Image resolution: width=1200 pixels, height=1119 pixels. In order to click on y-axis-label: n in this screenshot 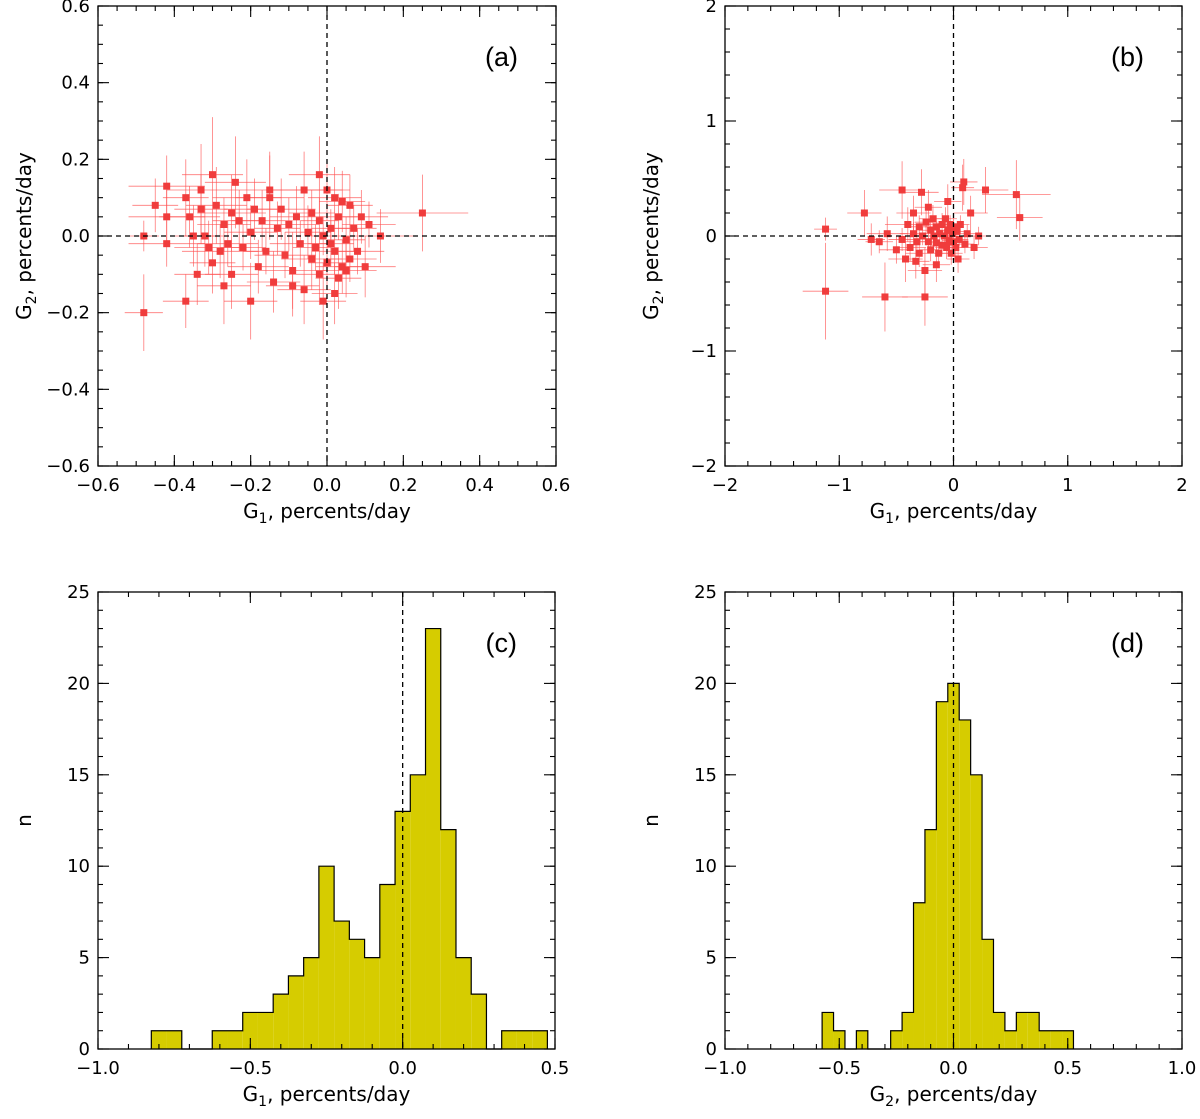, I will do `click(651, 820)`.